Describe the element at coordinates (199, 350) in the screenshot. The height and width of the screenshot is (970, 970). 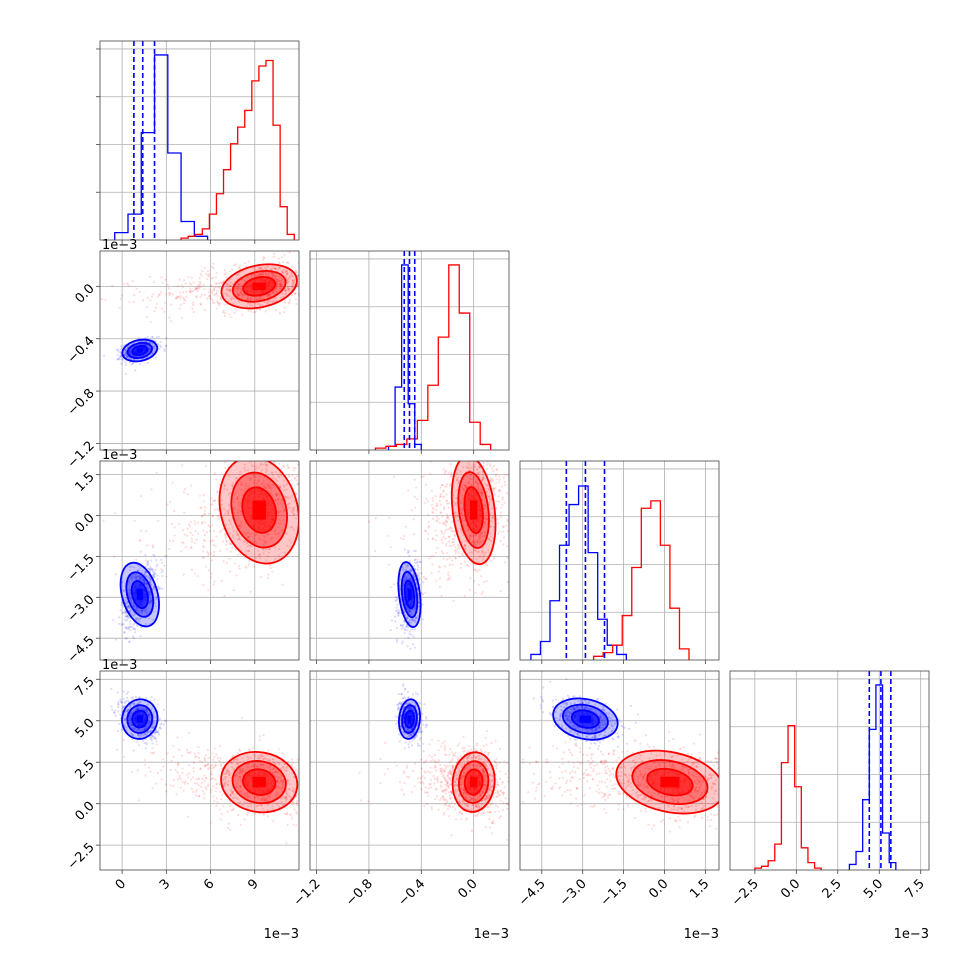
I see `panel-frame` at that location.